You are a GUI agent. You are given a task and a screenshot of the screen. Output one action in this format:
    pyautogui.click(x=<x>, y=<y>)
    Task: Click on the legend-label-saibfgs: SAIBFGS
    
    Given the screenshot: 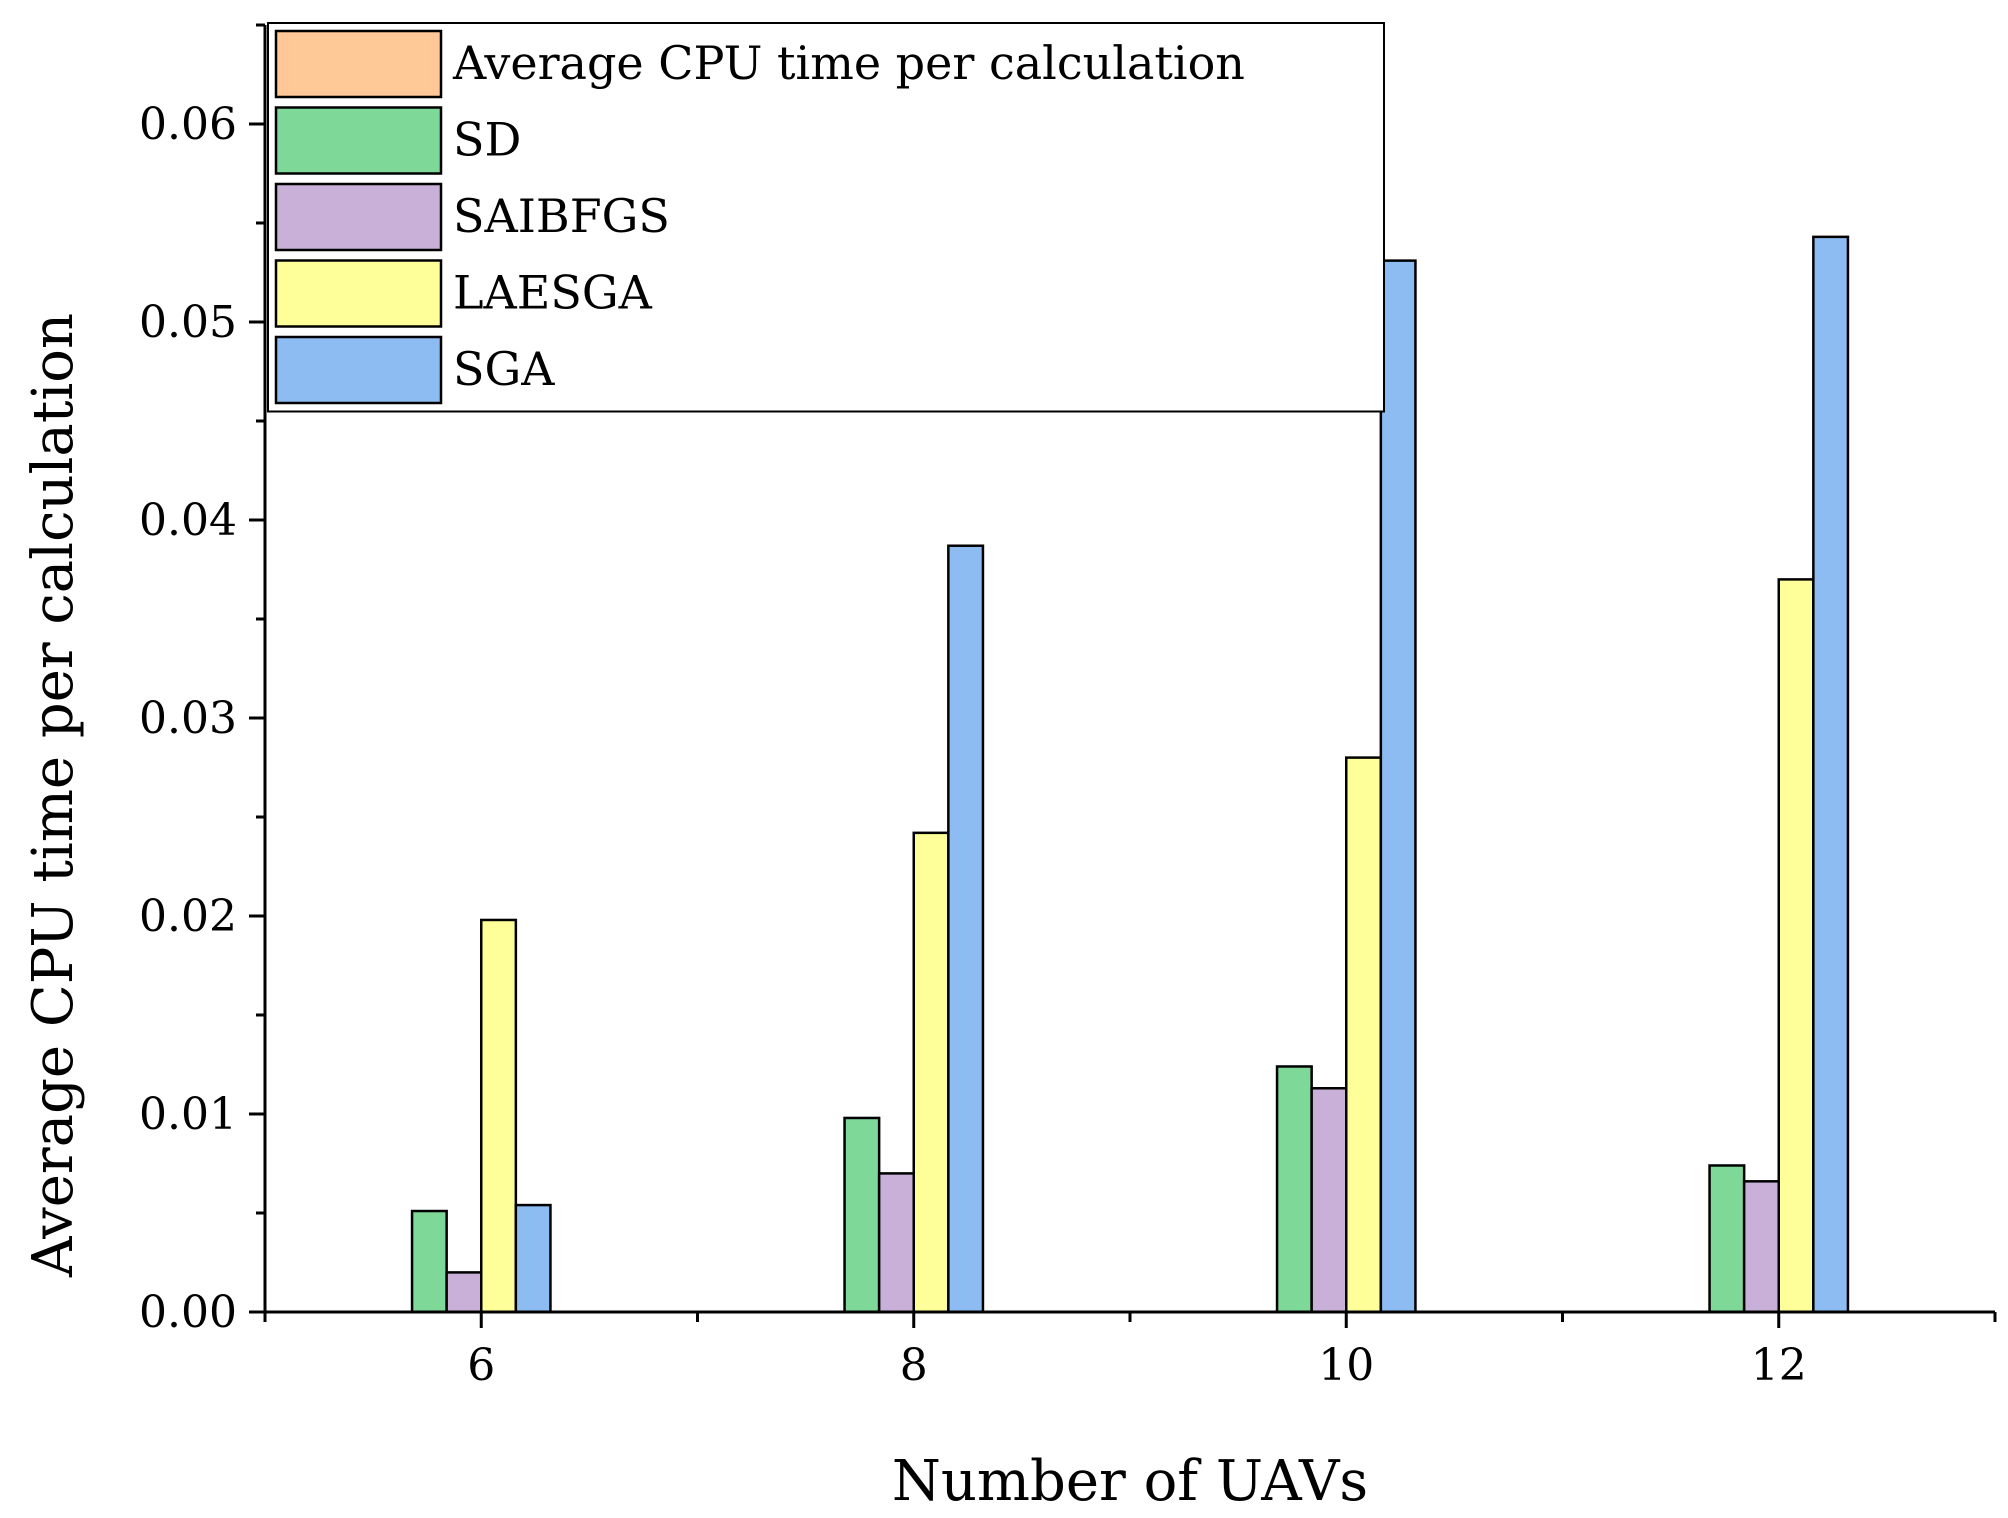 What is the action you would take?
    pyautogui.click(x=561, y=216)
    